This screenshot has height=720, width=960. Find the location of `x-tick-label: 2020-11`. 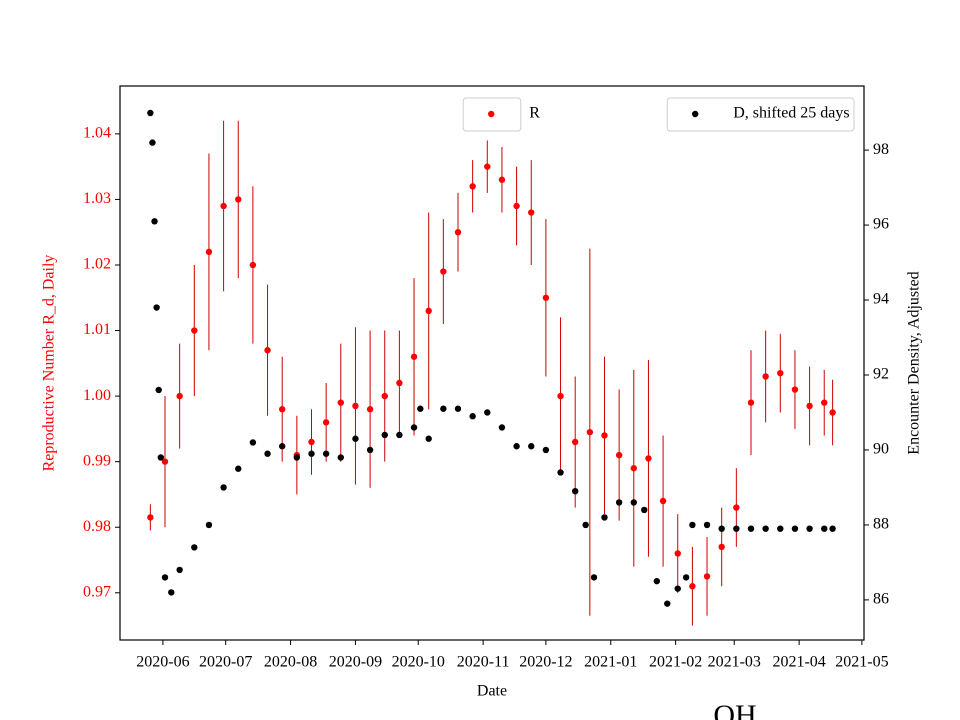

x-tick-label: 2020-11 is located at coordinates (483, 662).